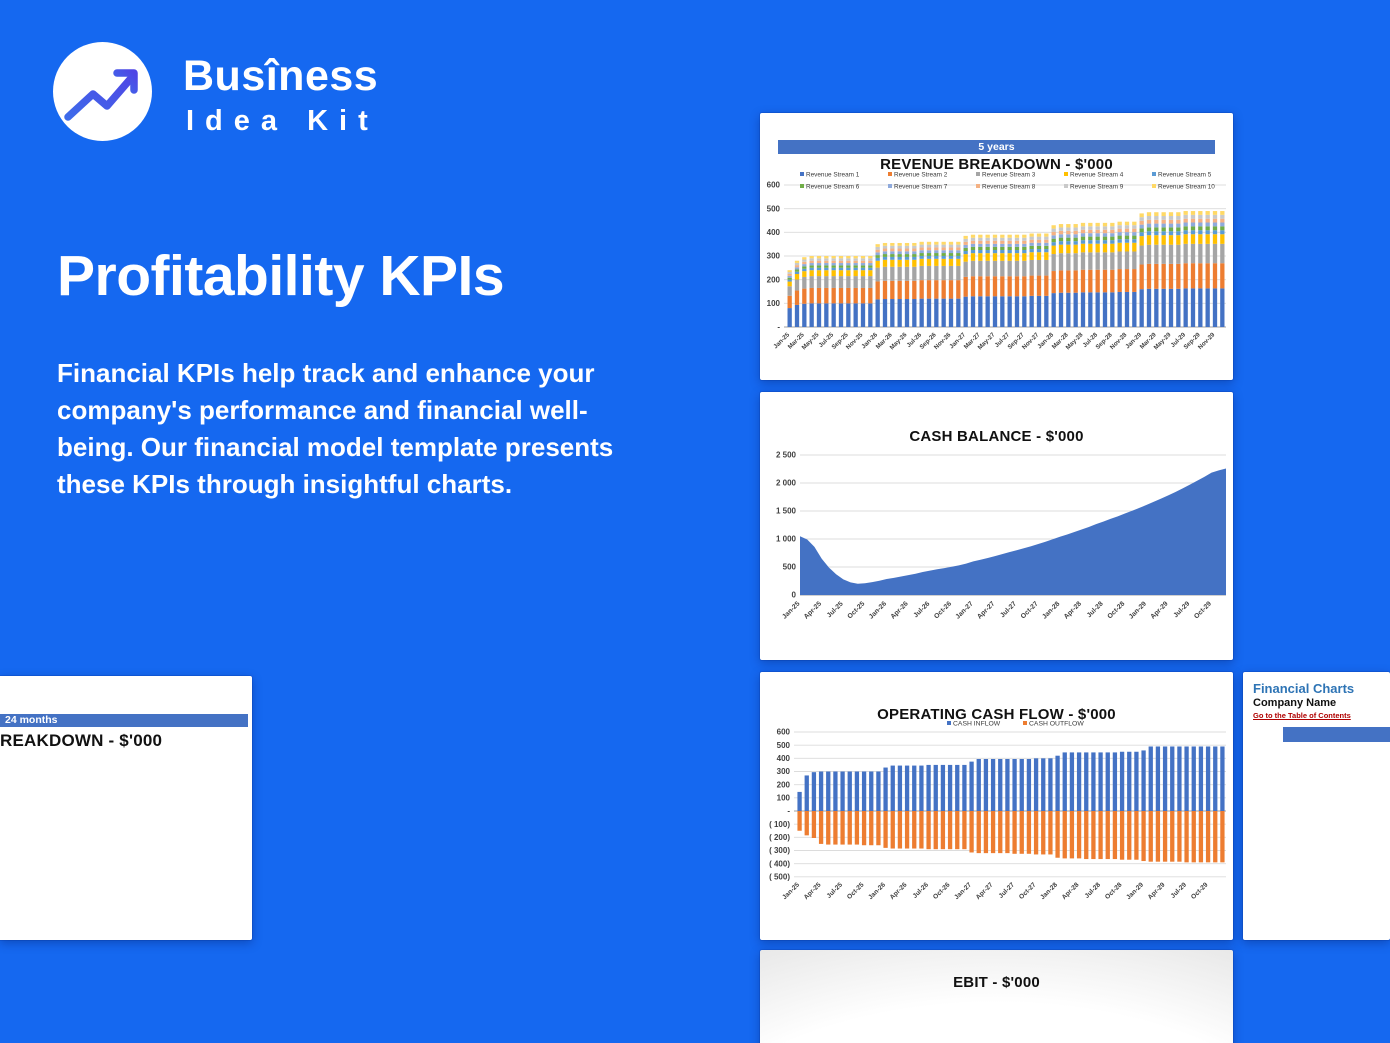 This screenshot has height=1043, width=1390. Describe the element at coordinates (779, 824) in the screenshot. I see `svg-text: ( 100)` at that location.